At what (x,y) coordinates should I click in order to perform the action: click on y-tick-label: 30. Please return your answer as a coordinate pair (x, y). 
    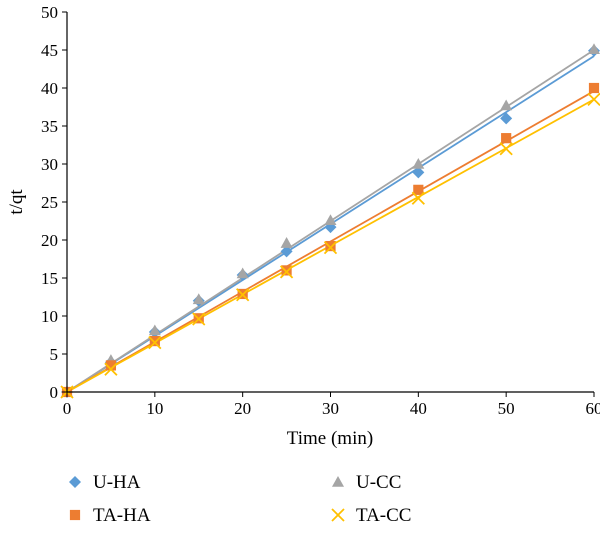
    Looking at the image, I should click on (49, 164).